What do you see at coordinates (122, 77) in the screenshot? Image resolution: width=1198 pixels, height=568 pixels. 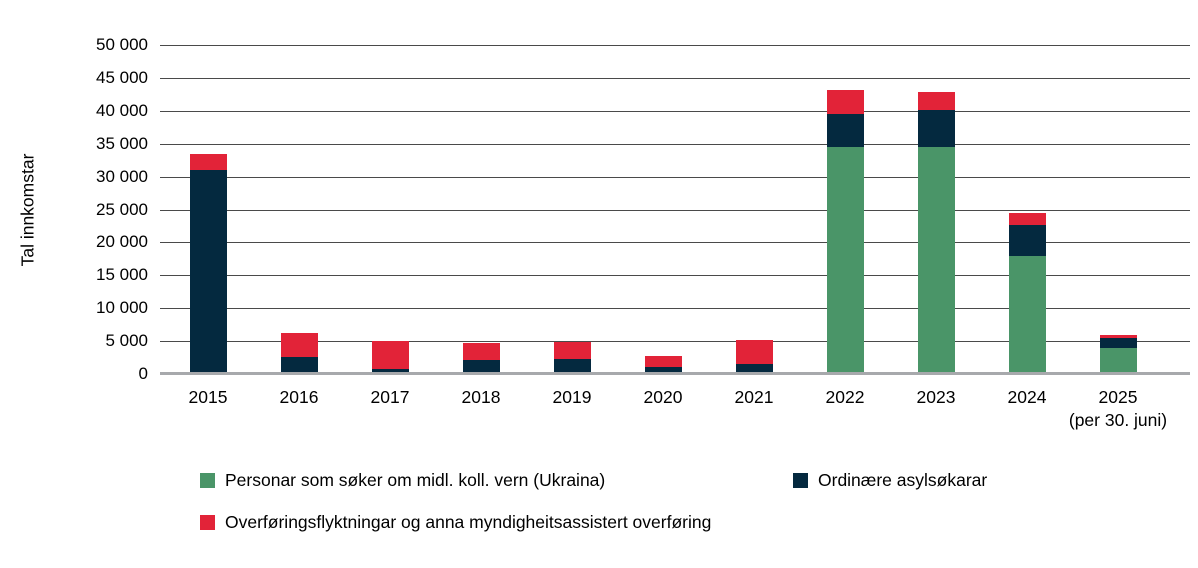 I see `y-tick-label: 45 000` at bounding box center [122, 77].